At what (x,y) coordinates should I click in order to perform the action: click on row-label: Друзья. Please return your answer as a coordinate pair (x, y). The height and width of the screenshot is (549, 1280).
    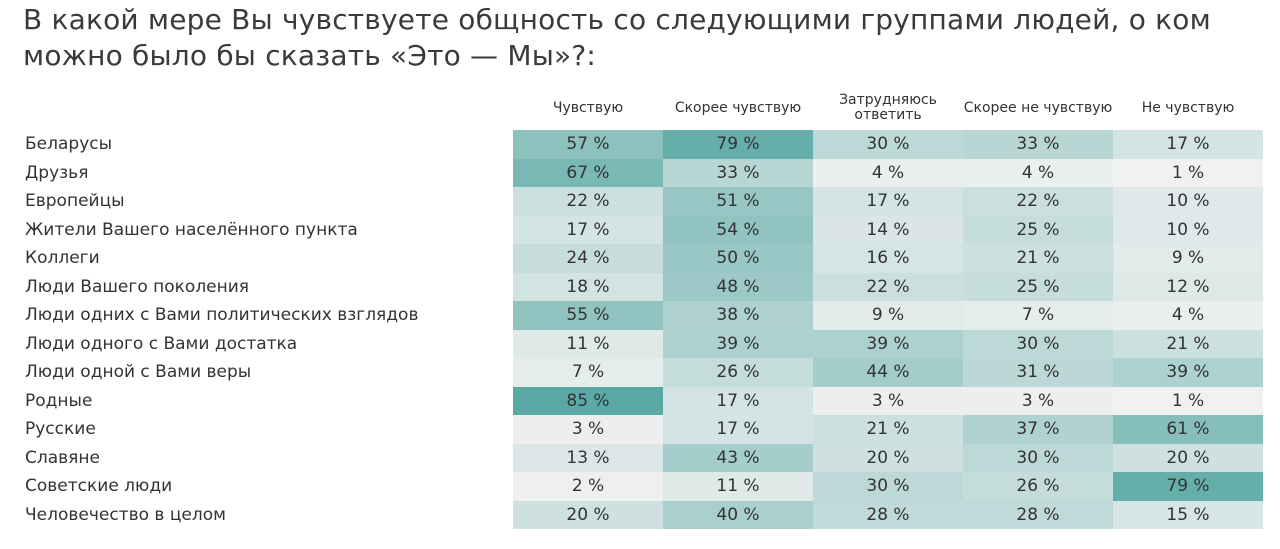
    Looking at the image, I should click on (57, 172).